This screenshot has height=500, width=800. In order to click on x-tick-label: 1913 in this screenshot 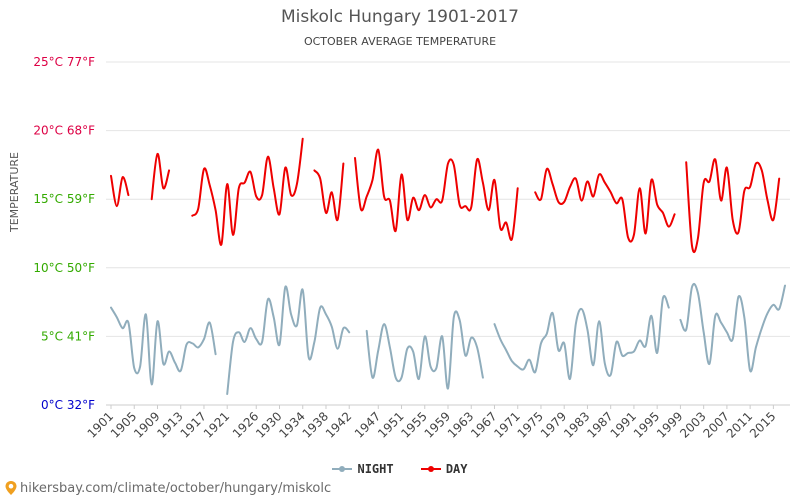, I will do `click(169, 424)`.